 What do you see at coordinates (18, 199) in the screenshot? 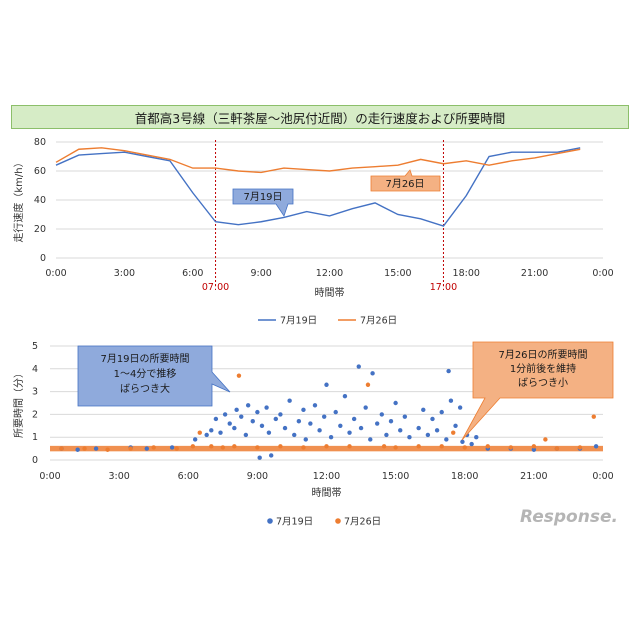
I see `y-axis-label: 走行速度（km/h）` at bounding box center [18, 199].